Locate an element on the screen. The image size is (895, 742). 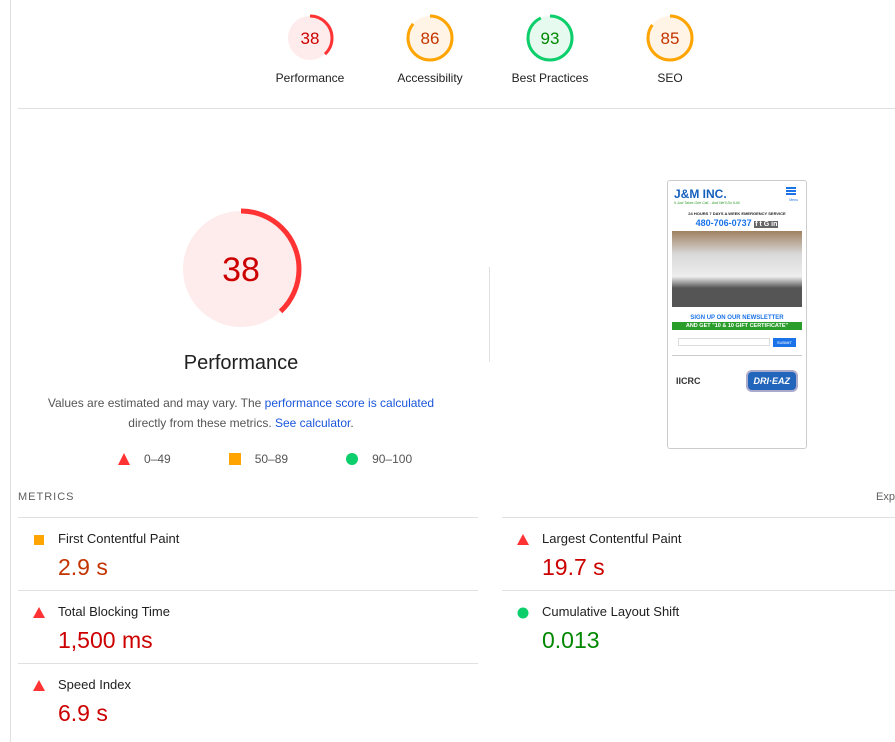
desc-text: . is located at coordinates (352, 423).